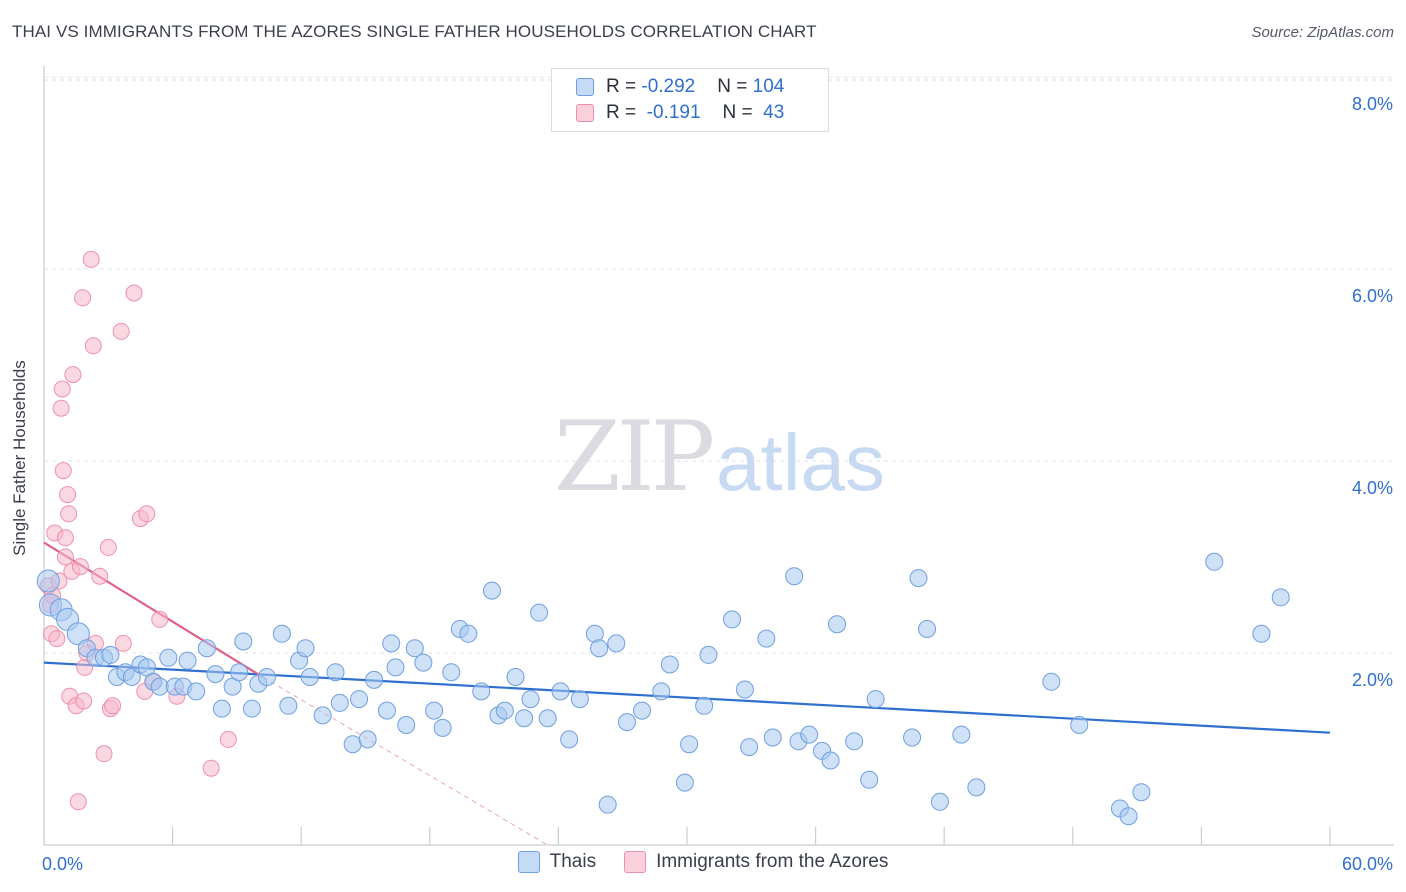  Describe the element at coordinates (1322, 32) in the screenshot. I see `source-label: Source: ZipAtlas.com` at that location.